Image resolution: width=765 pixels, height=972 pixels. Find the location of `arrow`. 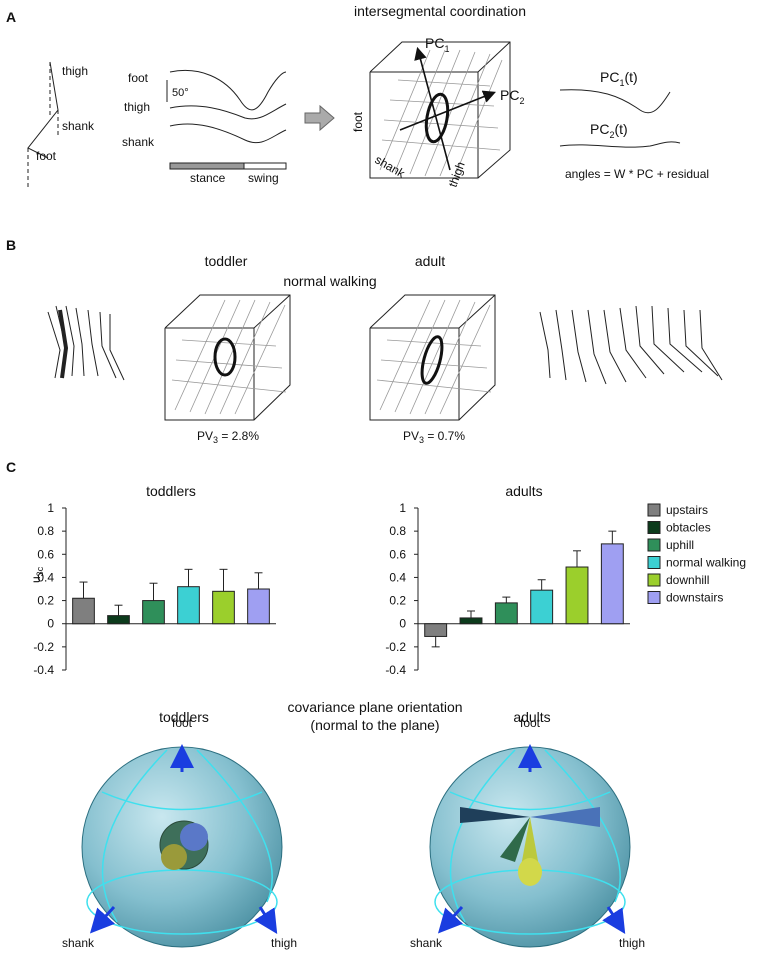

arrow is located at coordinates (319, 118).